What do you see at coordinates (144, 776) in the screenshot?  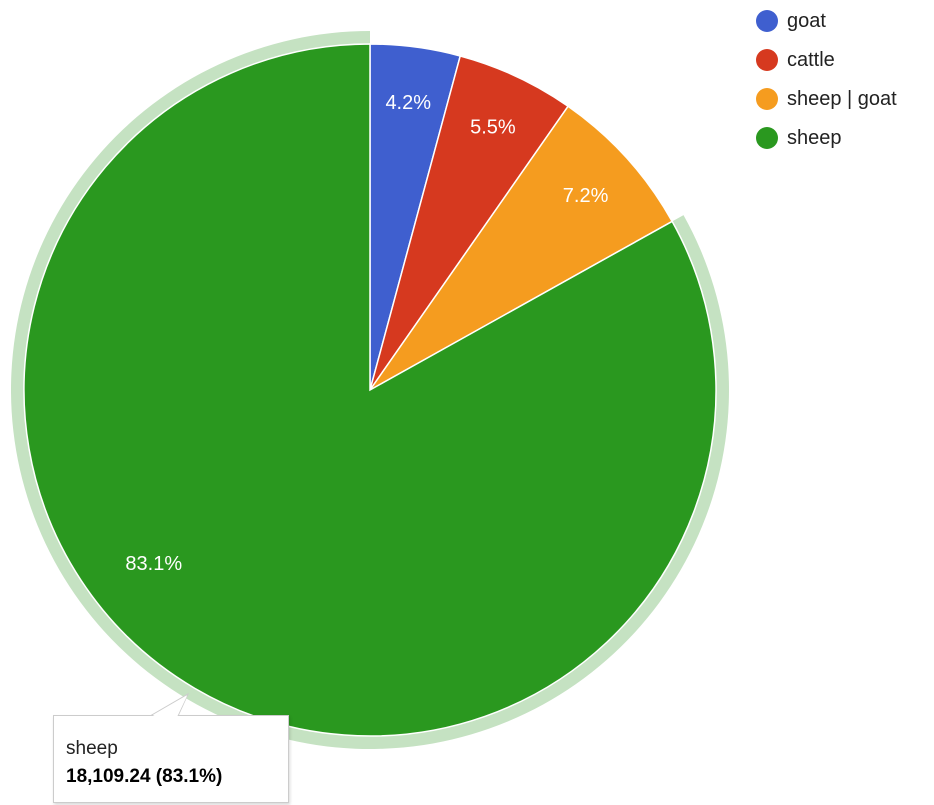 I see `tooltip-value: 18,109.24 (83.1%)` at bounding box center [144, 776].